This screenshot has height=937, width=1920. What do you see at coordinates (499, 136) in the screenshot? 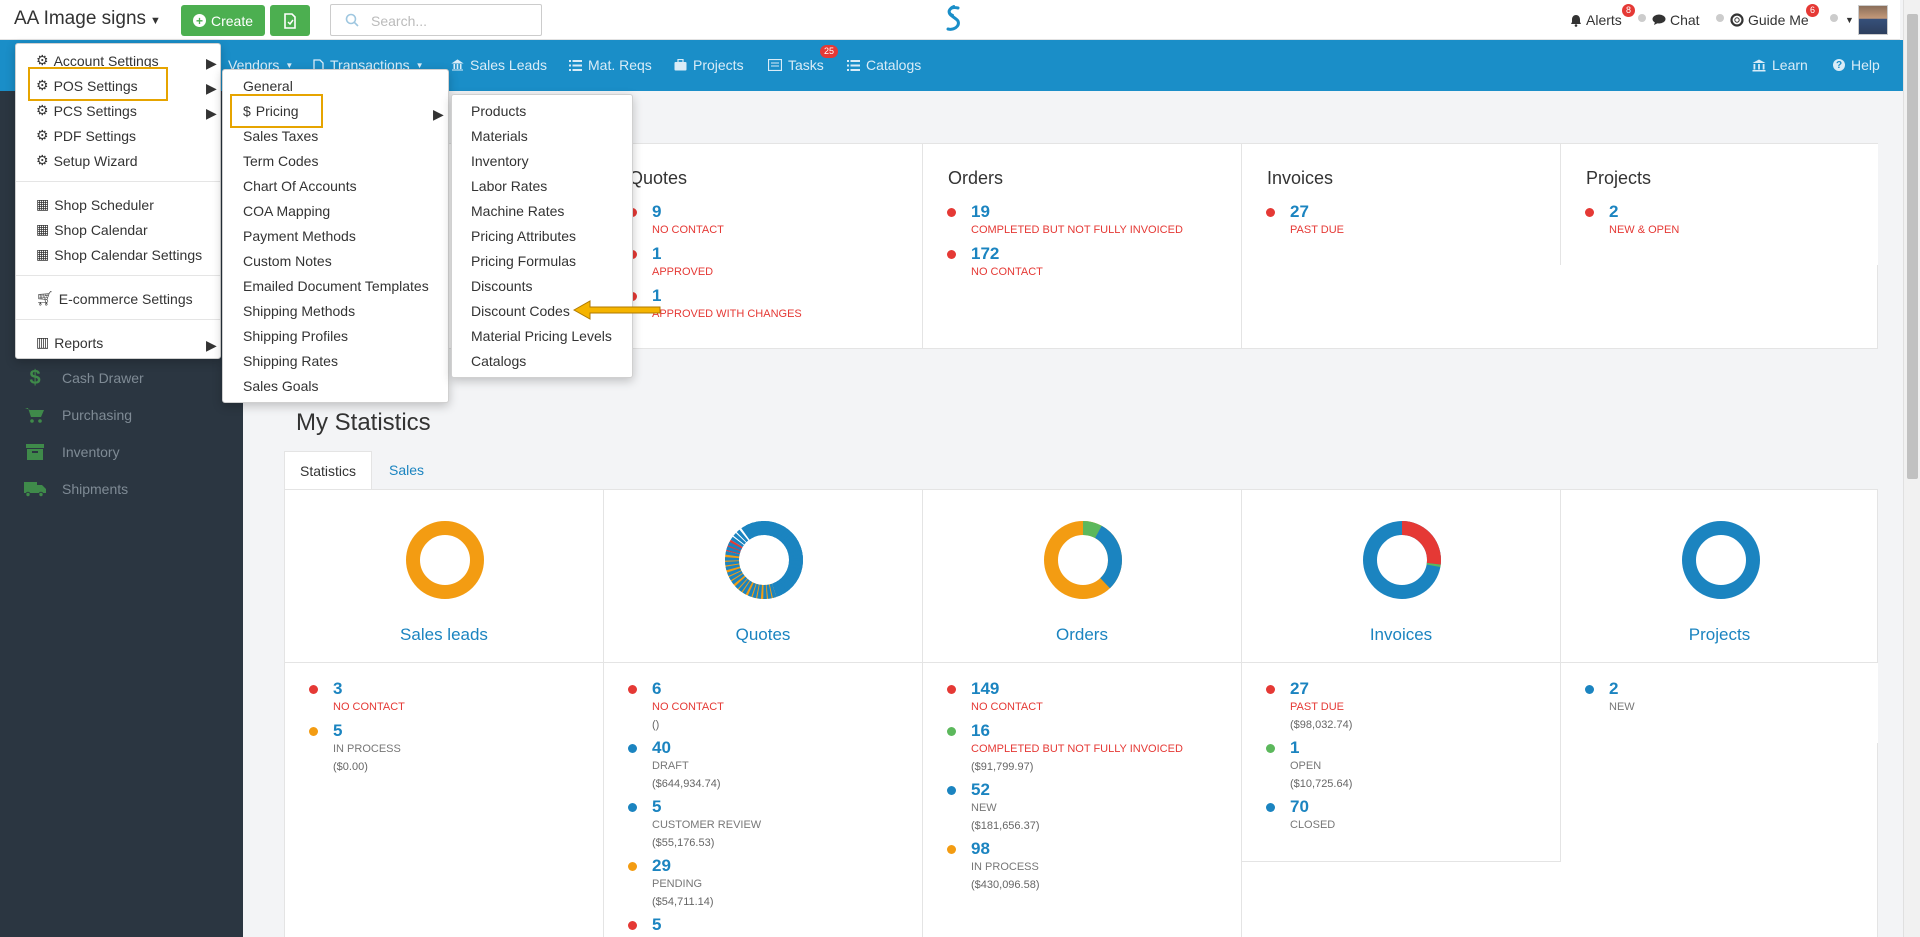
I see `menu-item-materials: Materials` at bounding box center [499, 136].